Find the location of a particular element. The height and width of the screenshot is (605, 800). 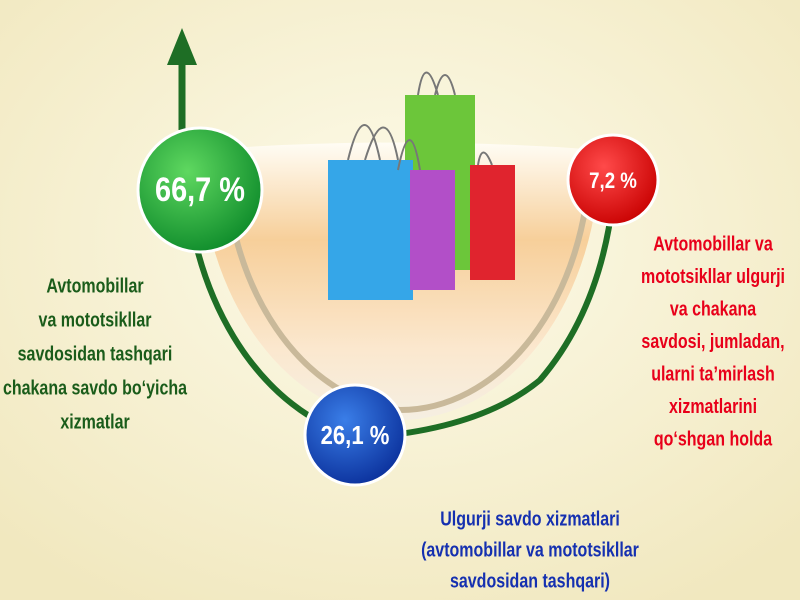

label-line: savdosidan tashqari is located at coordinates (95, 354).